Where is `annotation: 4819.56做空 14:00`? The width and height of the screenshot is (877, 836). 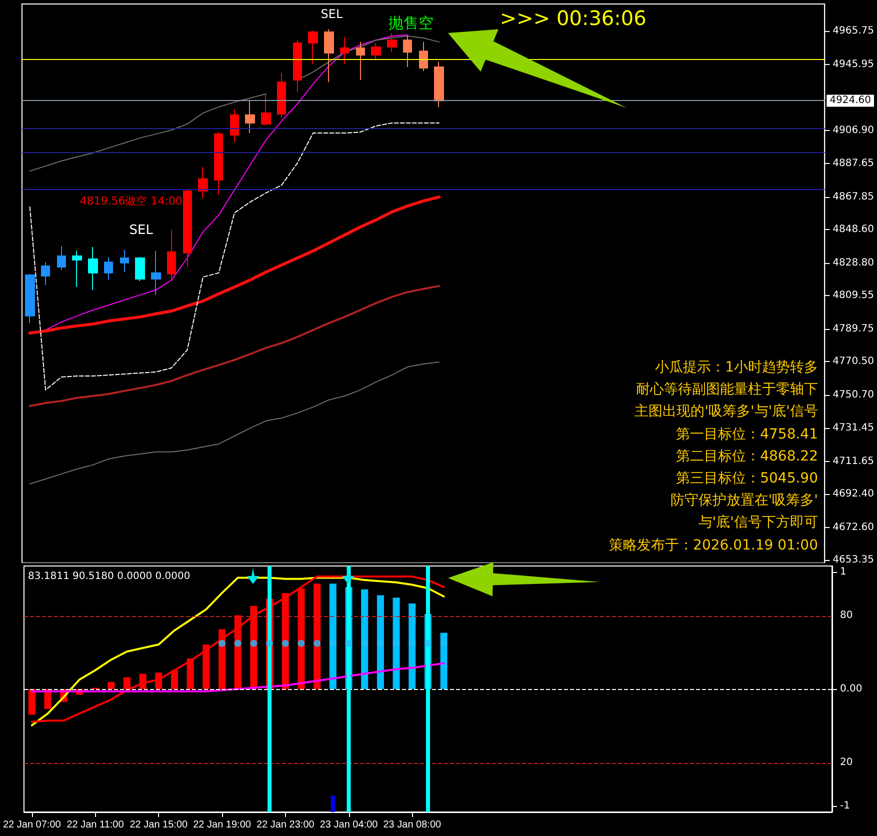
annotation: 4819.56做空 14:00 is located at coordinates (131, 201).